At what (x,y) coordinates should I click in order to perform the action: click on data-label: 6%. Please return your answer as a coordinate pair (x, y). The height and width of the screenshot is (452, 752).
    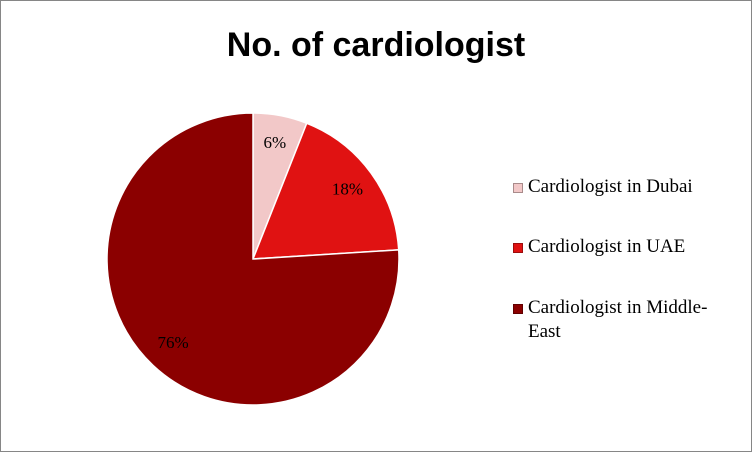
    Looking at the image, I should click on (275, 142).